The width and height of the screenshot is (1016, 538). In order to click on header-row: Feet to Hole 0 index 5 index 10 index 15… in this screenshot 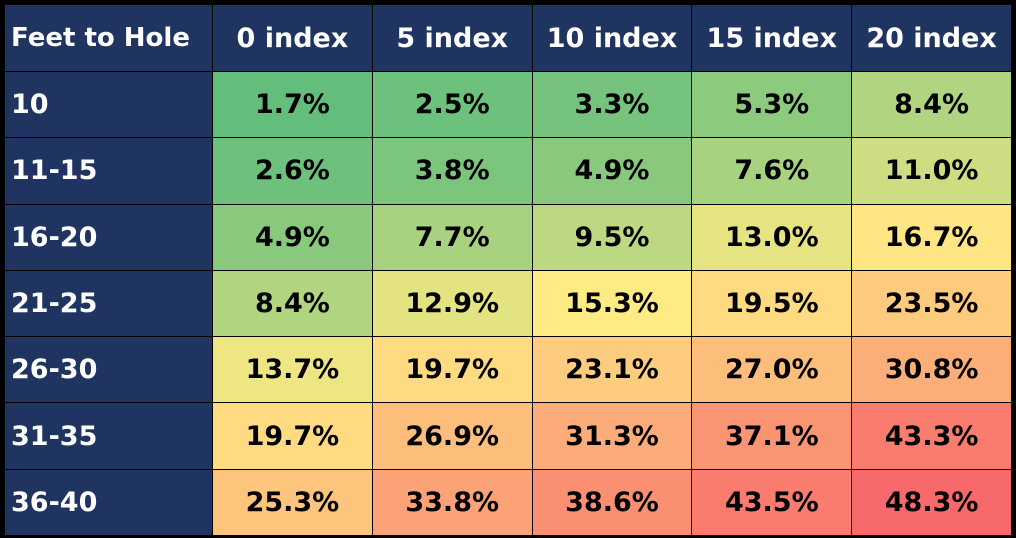, I will do `click(508, 38)`.